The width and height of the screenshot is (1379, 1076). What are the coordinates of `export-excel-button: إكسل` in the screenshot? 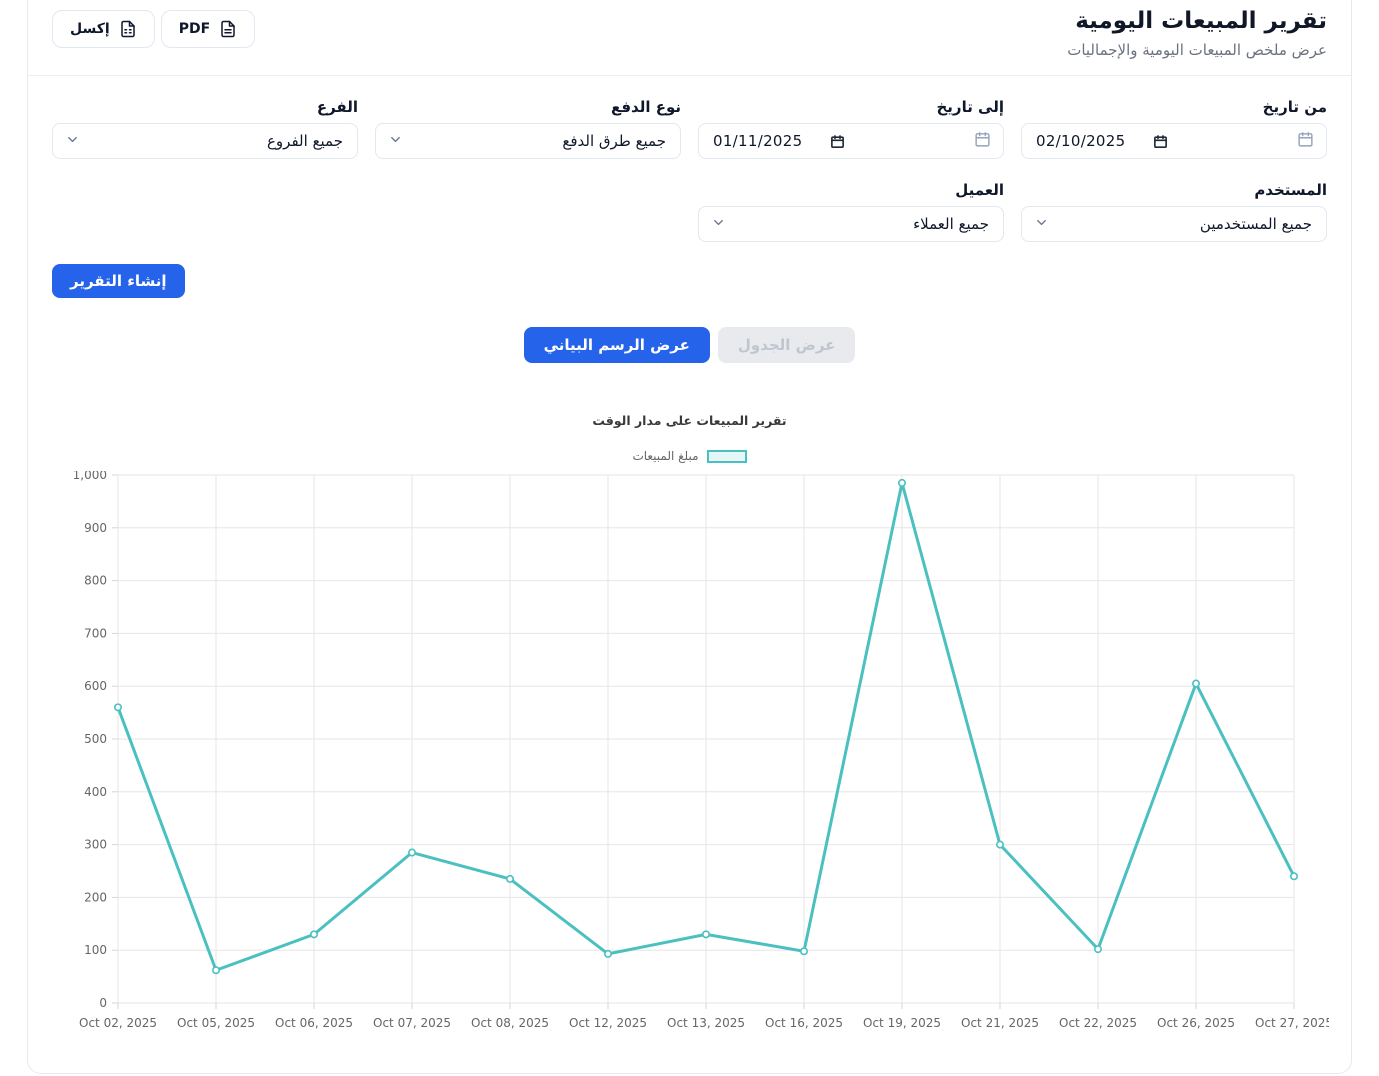 It's located at (103, 29).